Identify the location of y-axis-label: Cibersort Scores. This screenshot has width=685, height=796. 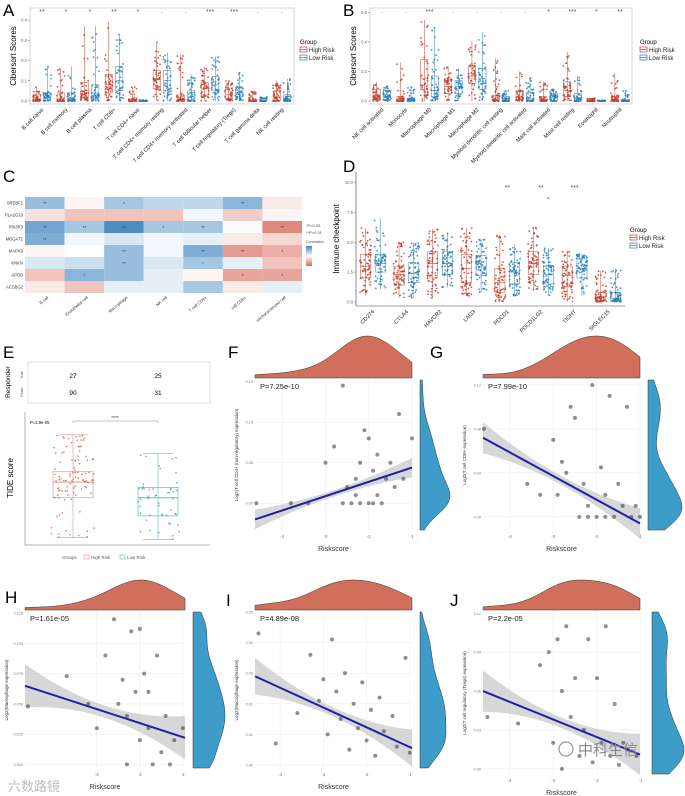
(13, 56).